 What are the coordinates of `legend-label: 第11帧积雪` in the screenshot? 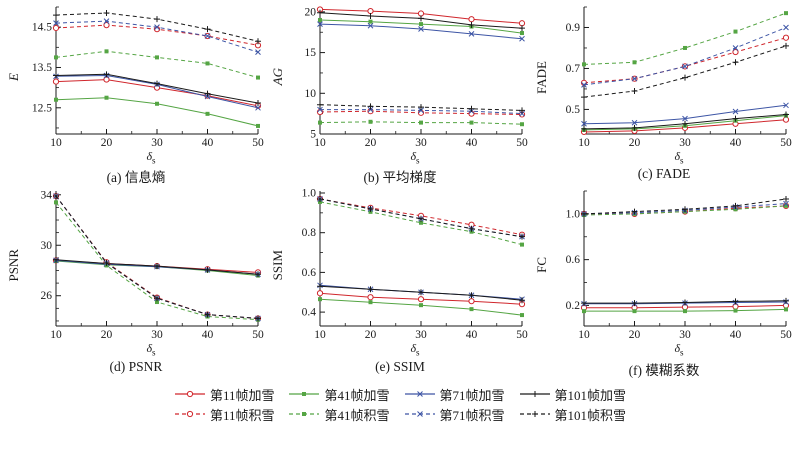 It's located at (242, 415).